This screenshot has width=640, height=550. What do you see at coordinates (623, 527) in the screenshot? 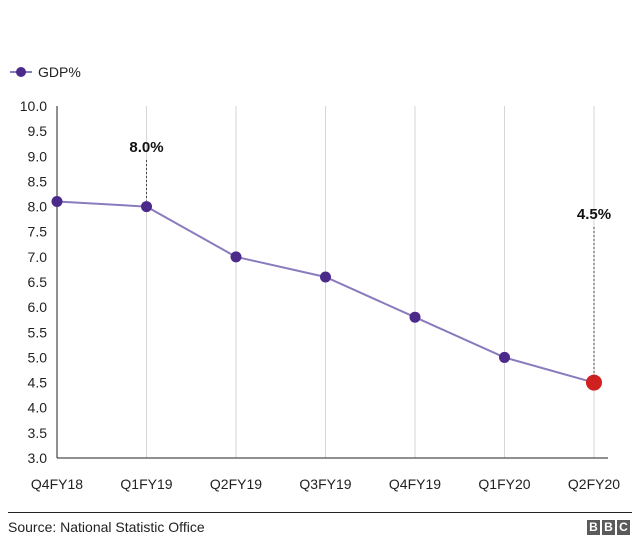
I see `bbc-logo-letter-3: C` at bounding box center [623, 527].